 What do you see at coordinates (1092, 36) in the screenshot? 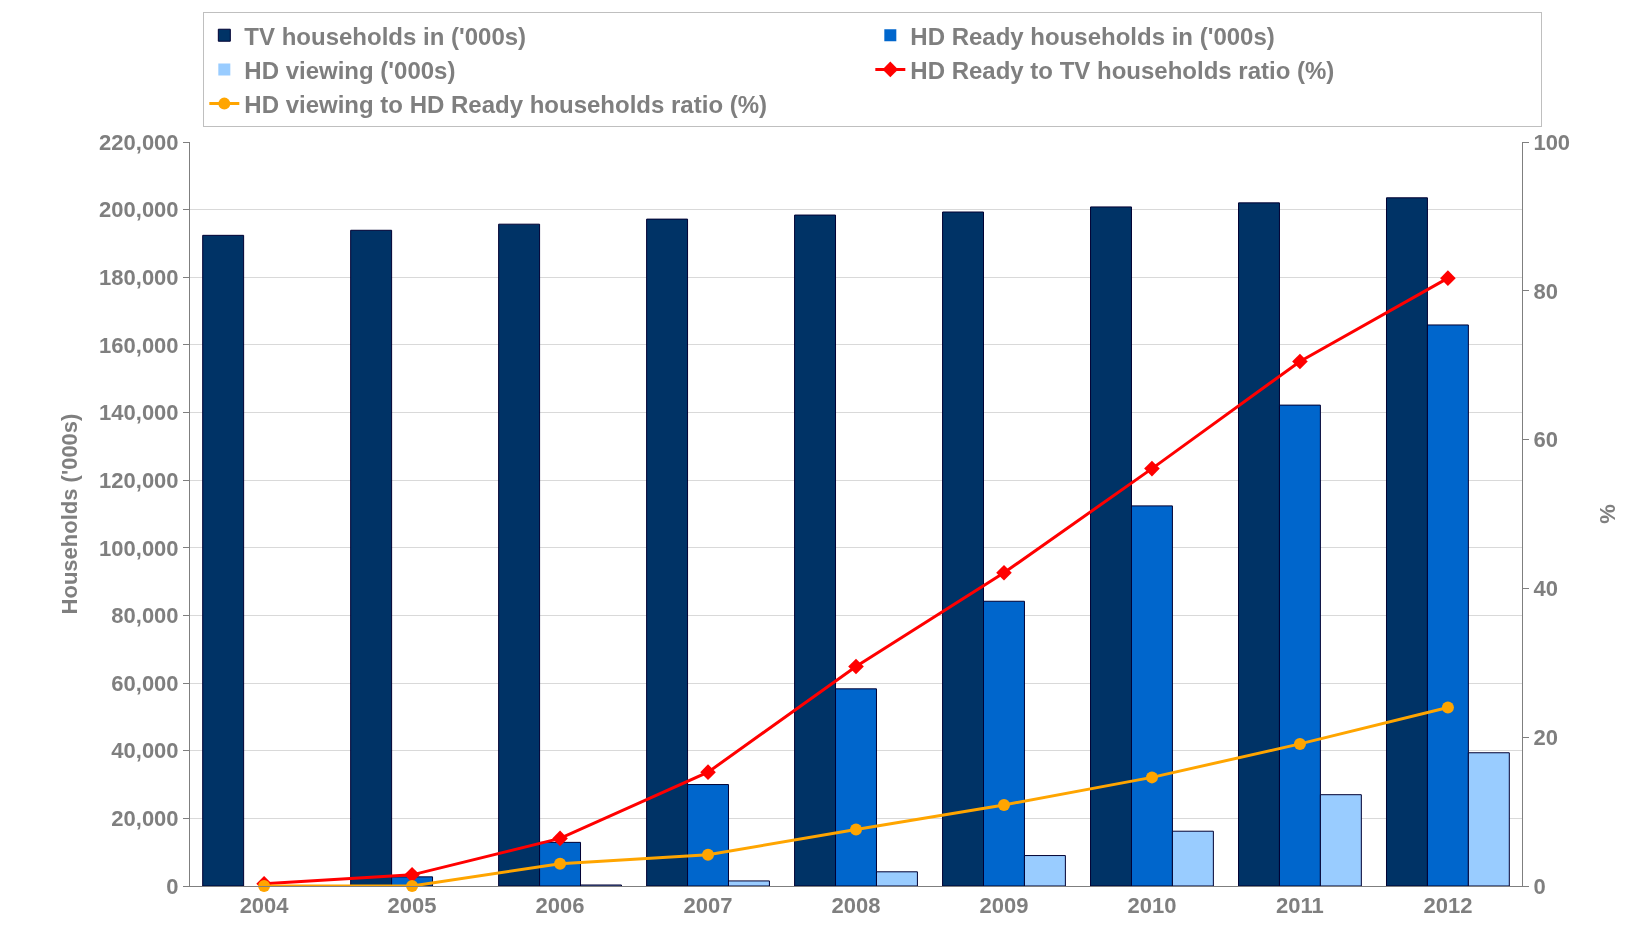
I see `legend-label: HD Ready households in ('000s)` at bounding box center [1092, 36].